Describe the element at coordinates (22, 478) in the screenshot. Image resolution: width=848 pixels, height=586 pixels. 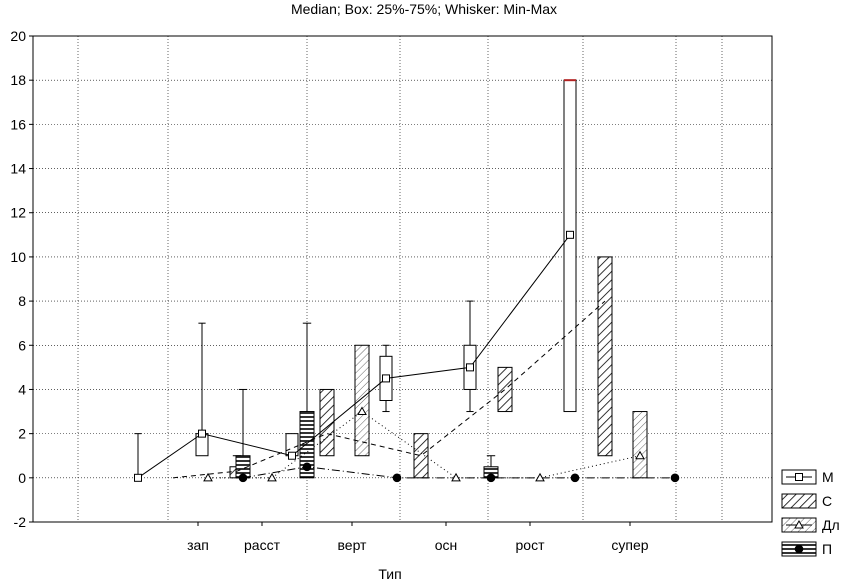
I see `y-tick-label: 0` at that location.